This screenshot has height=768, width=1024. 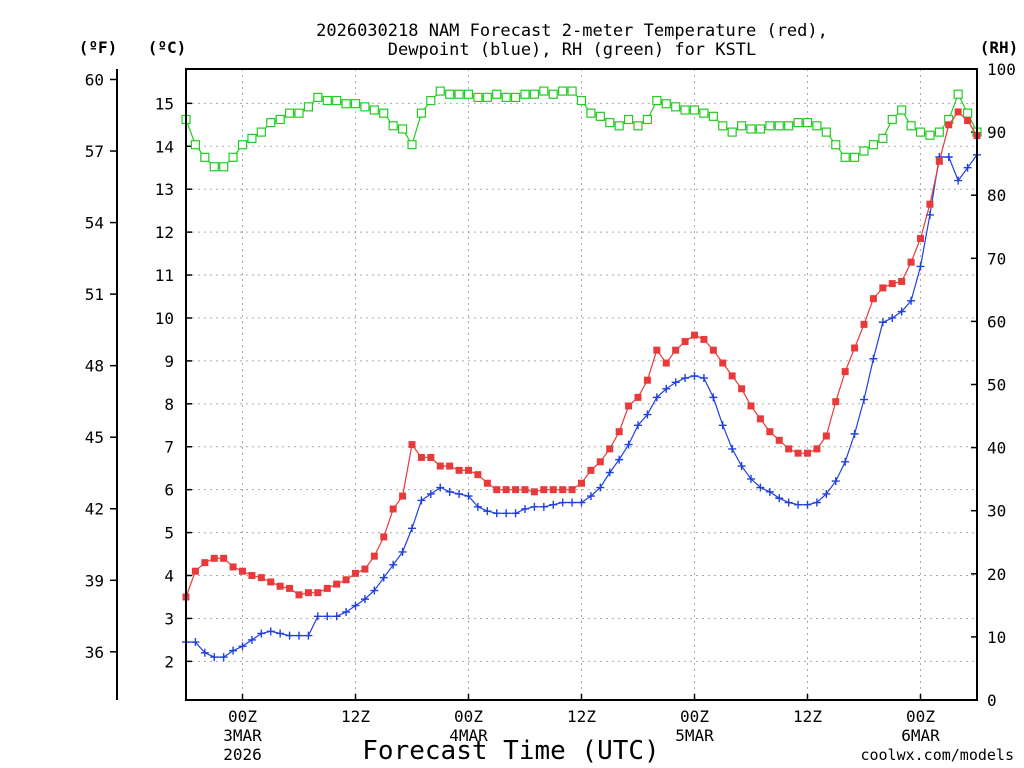 I want to click on celsius-tick-label: 14, so click(x=164, y=146).